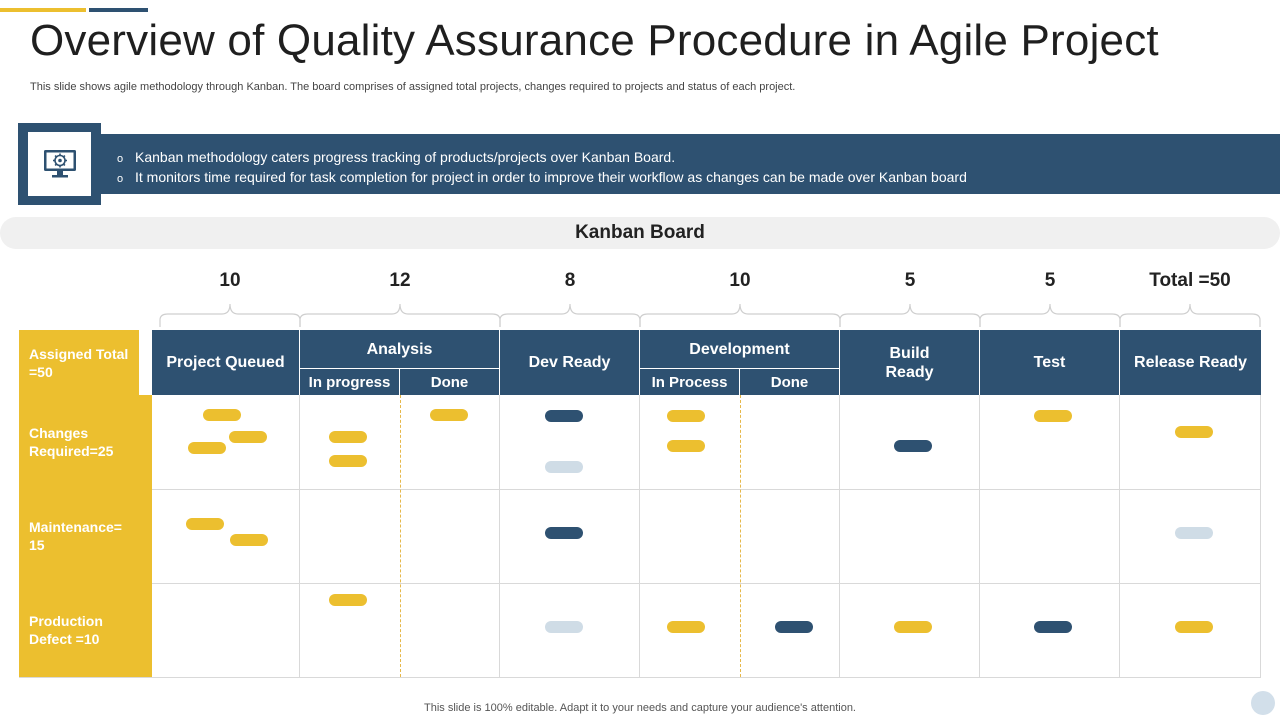  I want to click on accent-bar-yellow, so click(43, 10).